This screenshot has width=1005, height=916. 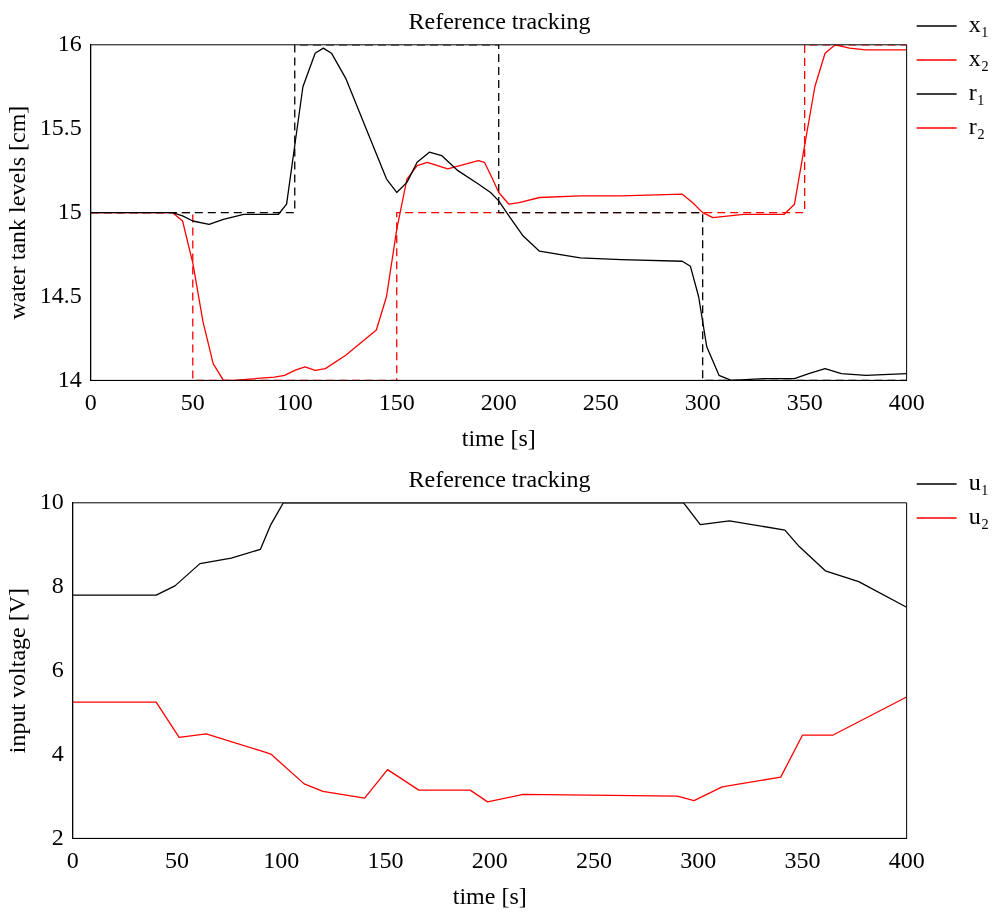 What do you see at coordinates (69, 43) in the screenshot?
I see `y-tick-label: 16` at bounding box center [69, 43].